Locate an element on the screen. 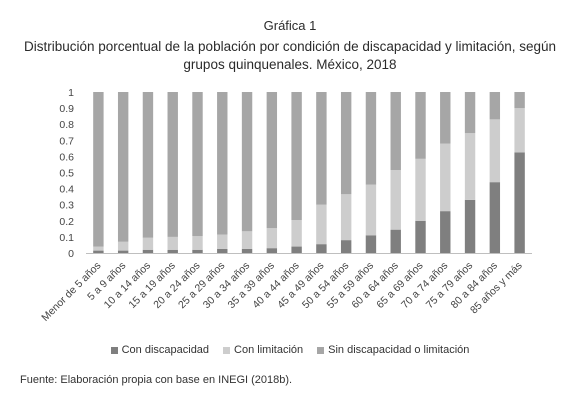 The image size is (580, 405). y-tick-label: 0.7 is located at coordinates (66, 141).